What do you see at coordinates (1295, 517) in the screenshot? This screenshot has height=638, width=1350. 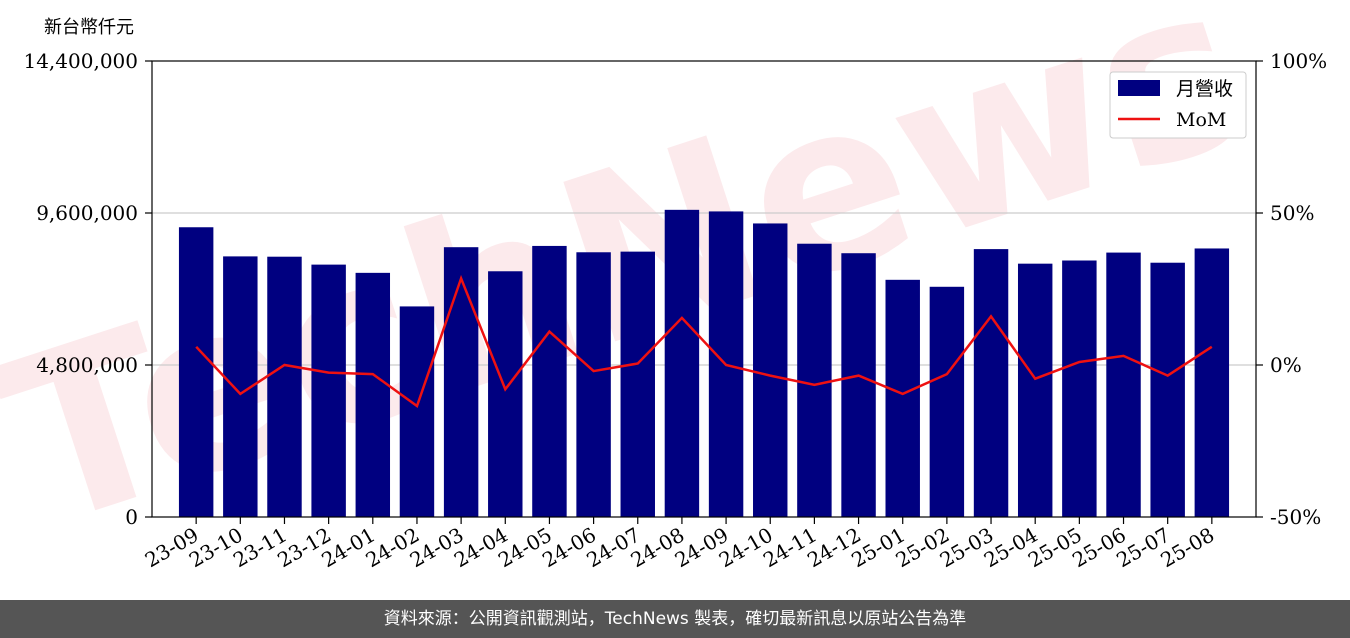 I see `right-tick-label: -50%` at bounding box center [1295, 517].